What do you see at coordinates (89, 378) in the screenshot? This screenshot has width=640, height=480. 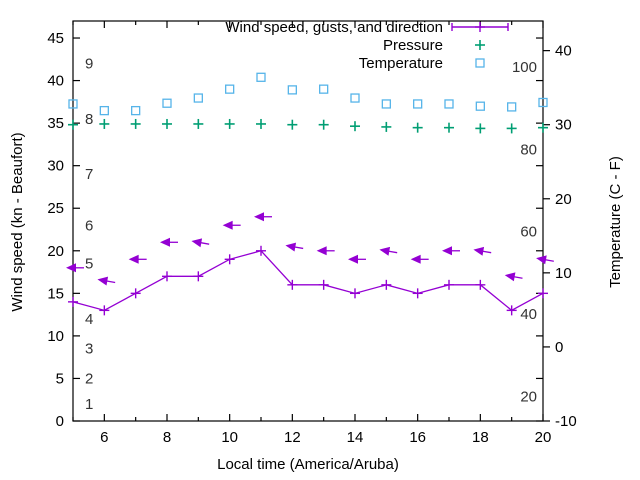 I see `beaufort-label: 2` at bounding box center [89, 378].